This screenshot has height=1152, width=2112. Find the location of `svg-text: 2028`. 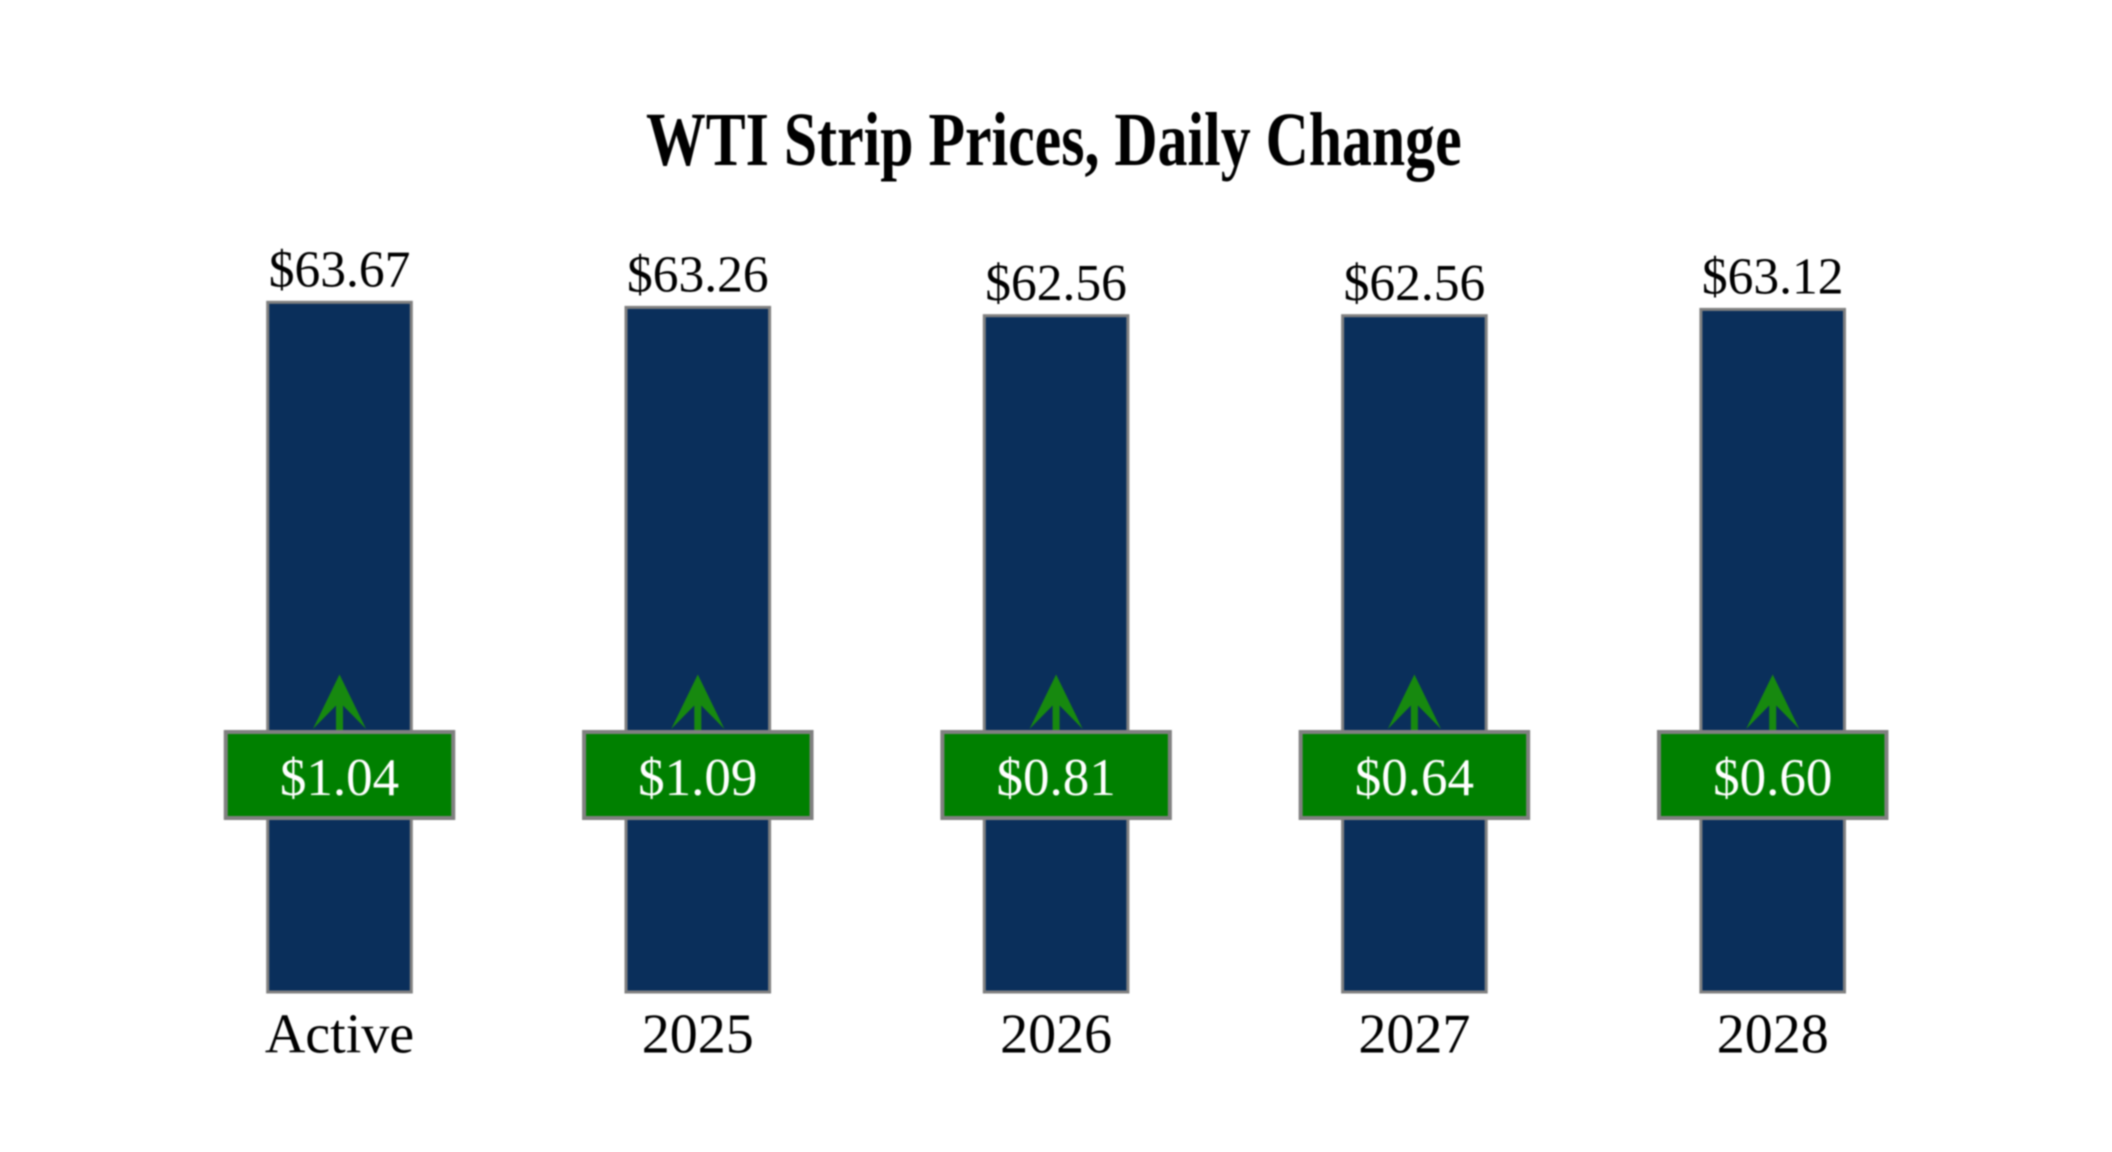

svg-text: 2028 is located at coordinates (1773, 1035).